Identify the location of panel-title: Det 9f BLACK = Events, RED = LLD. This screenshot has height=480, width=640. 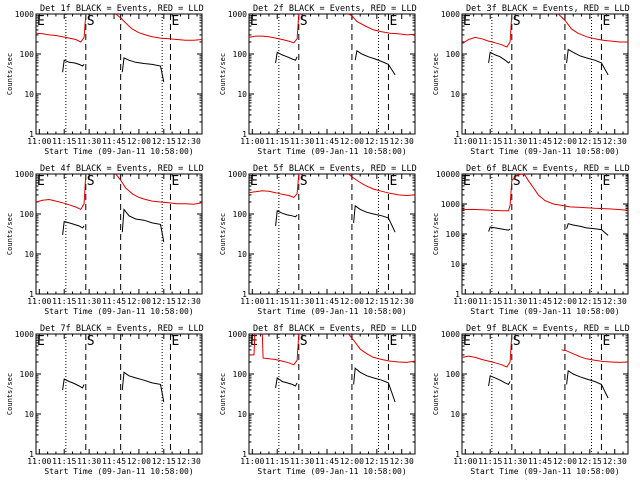
(548, 329).